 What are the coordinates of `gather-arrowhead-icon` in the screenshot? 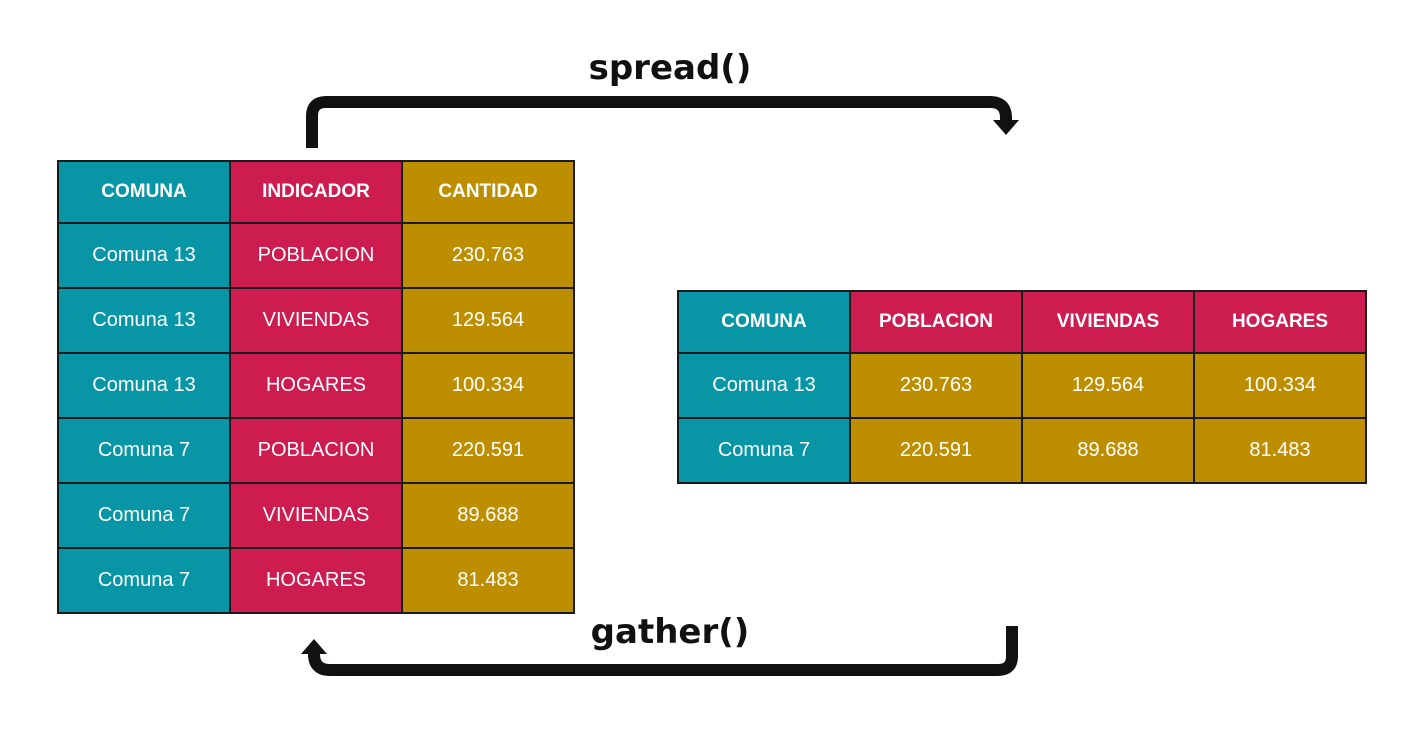 It's located at (314, 646).